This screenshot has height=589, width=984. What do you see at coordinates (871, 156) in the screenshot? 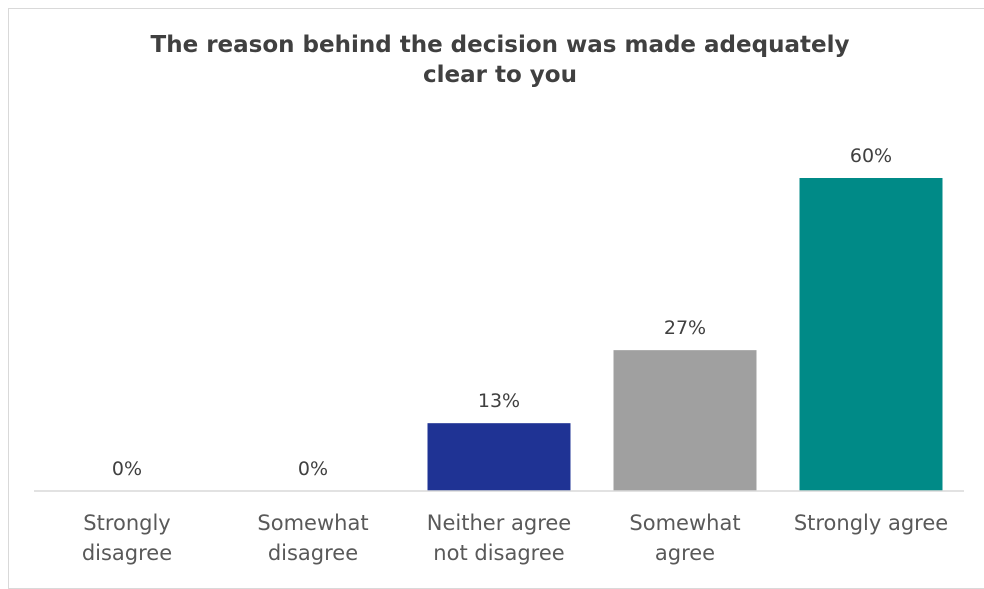
I see `bar-value-label: 60%` at bounding box center [871, 156].